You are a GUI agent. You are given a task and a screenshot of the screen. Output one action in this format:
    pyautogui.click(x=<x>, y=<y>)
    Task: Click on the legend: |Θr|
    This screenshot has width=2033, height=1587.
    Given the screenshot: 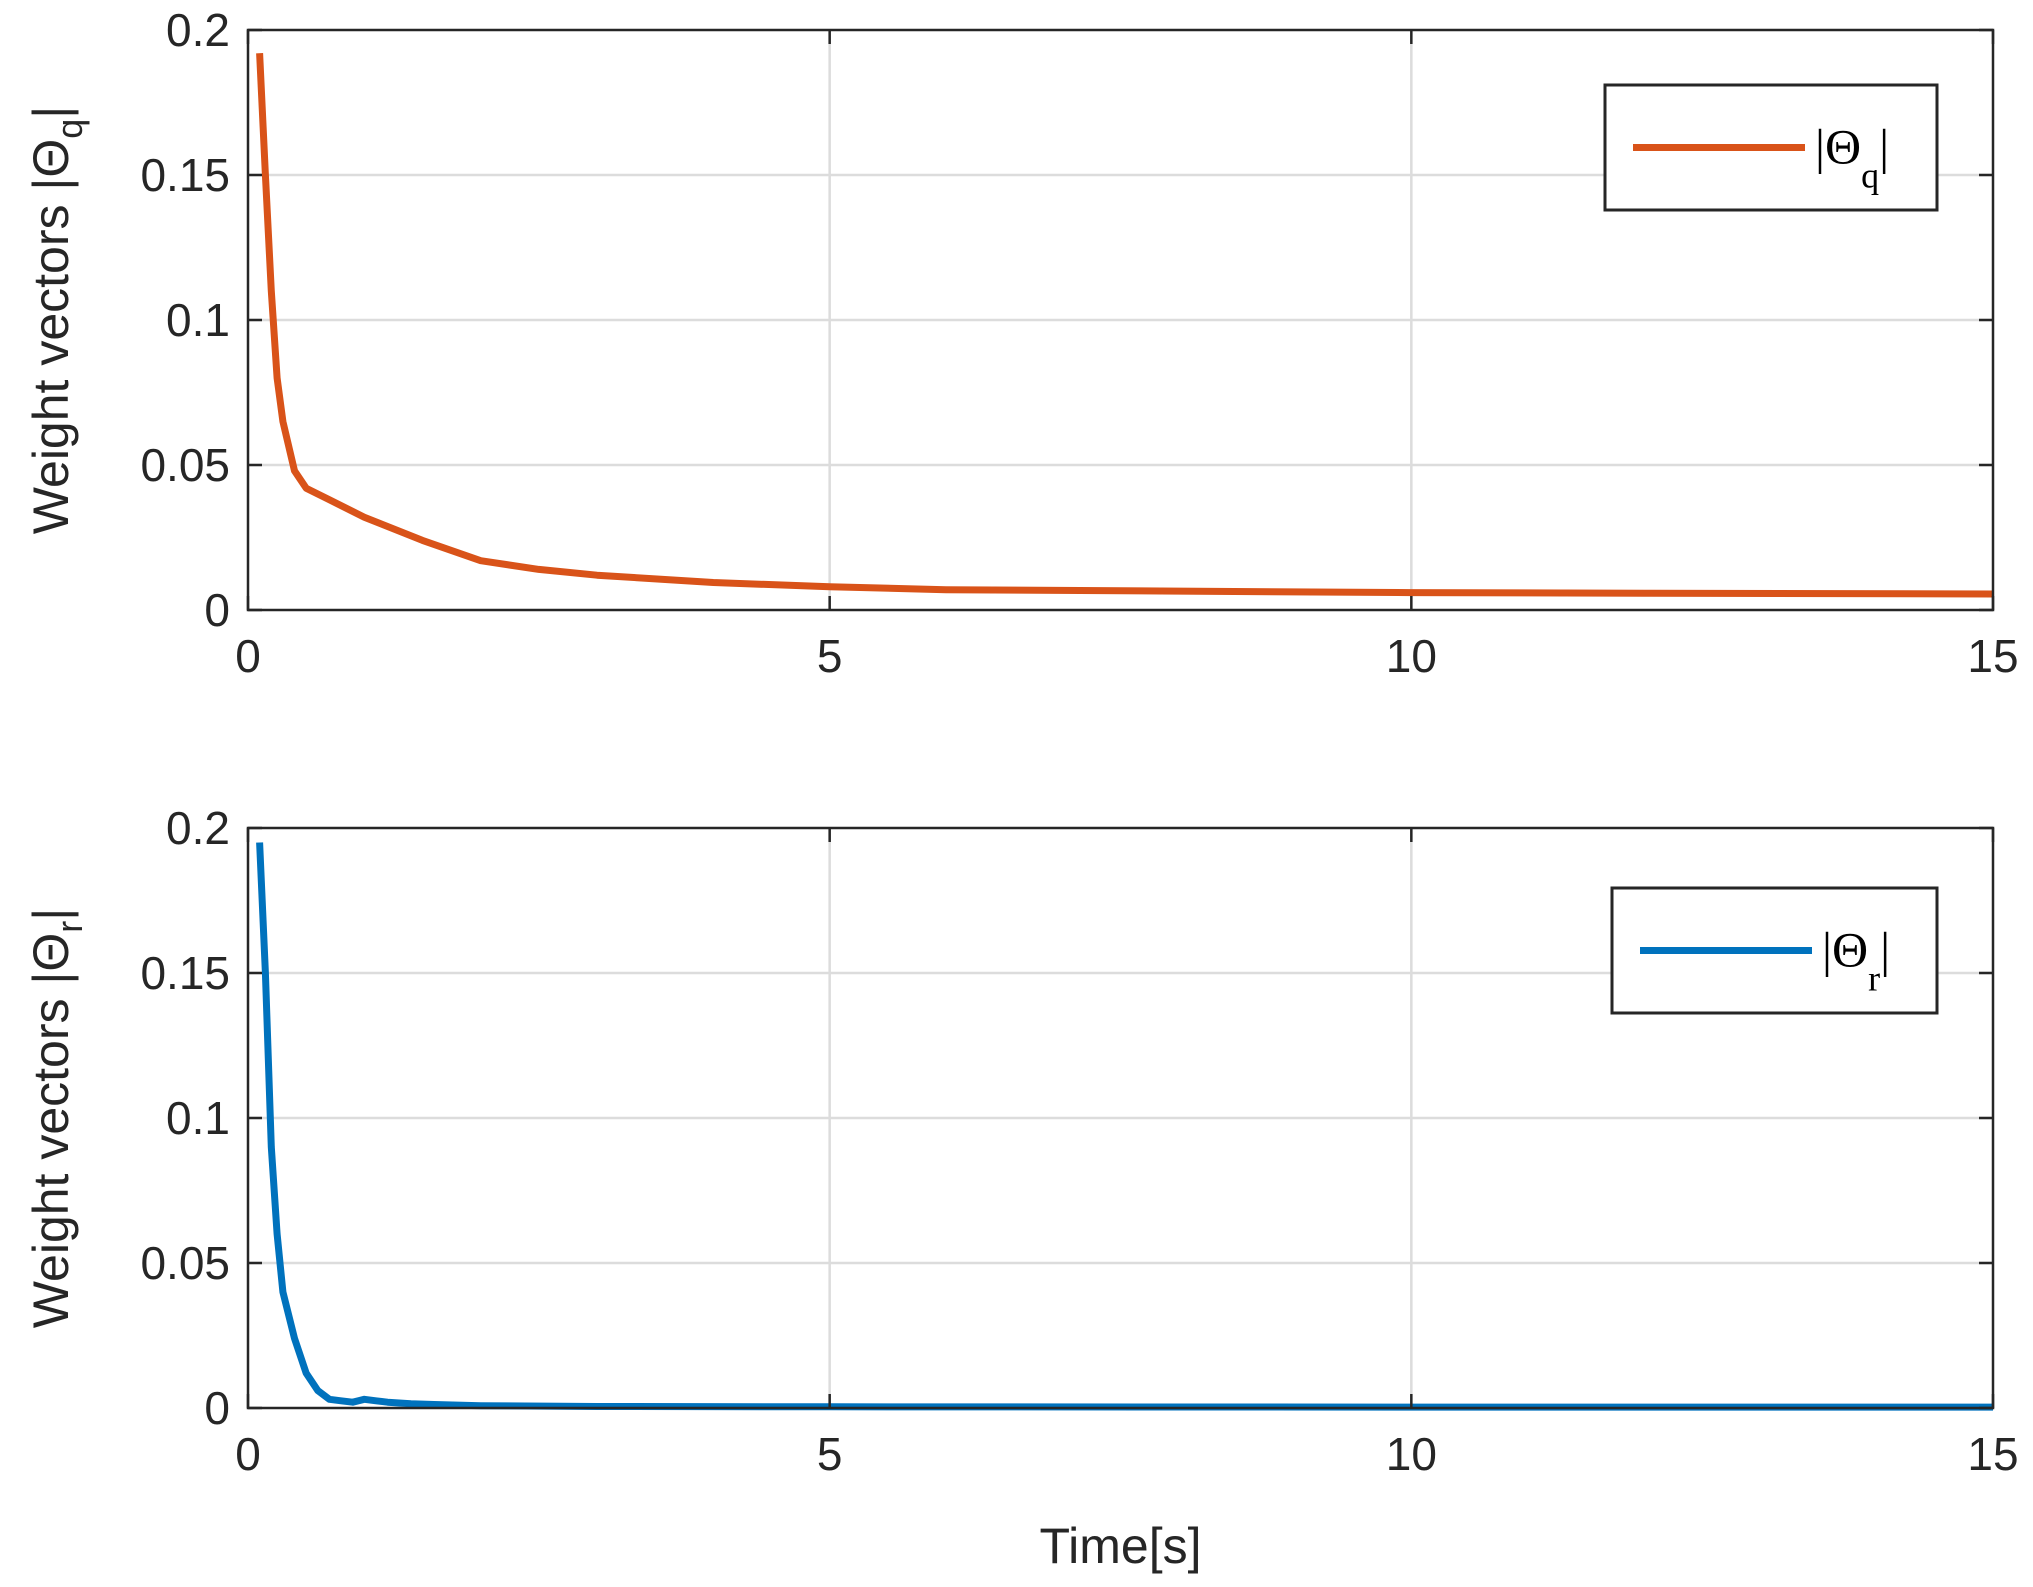 What is the action you would take?
    pyautogui.click(x=1774, y=950)
    